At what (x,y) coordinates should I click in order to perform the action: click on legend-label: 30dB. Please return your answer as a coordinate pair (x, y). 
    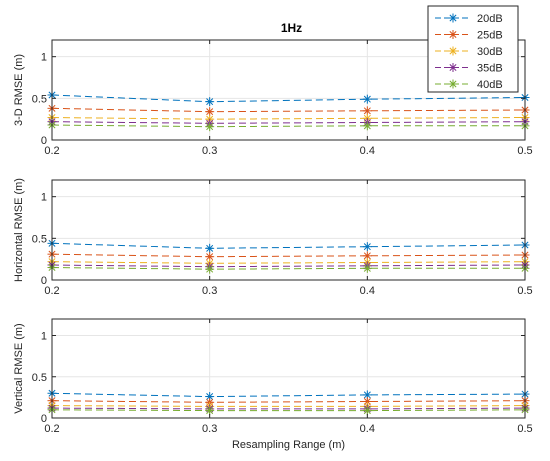
    Looking at the image, I should click on (490, 52).